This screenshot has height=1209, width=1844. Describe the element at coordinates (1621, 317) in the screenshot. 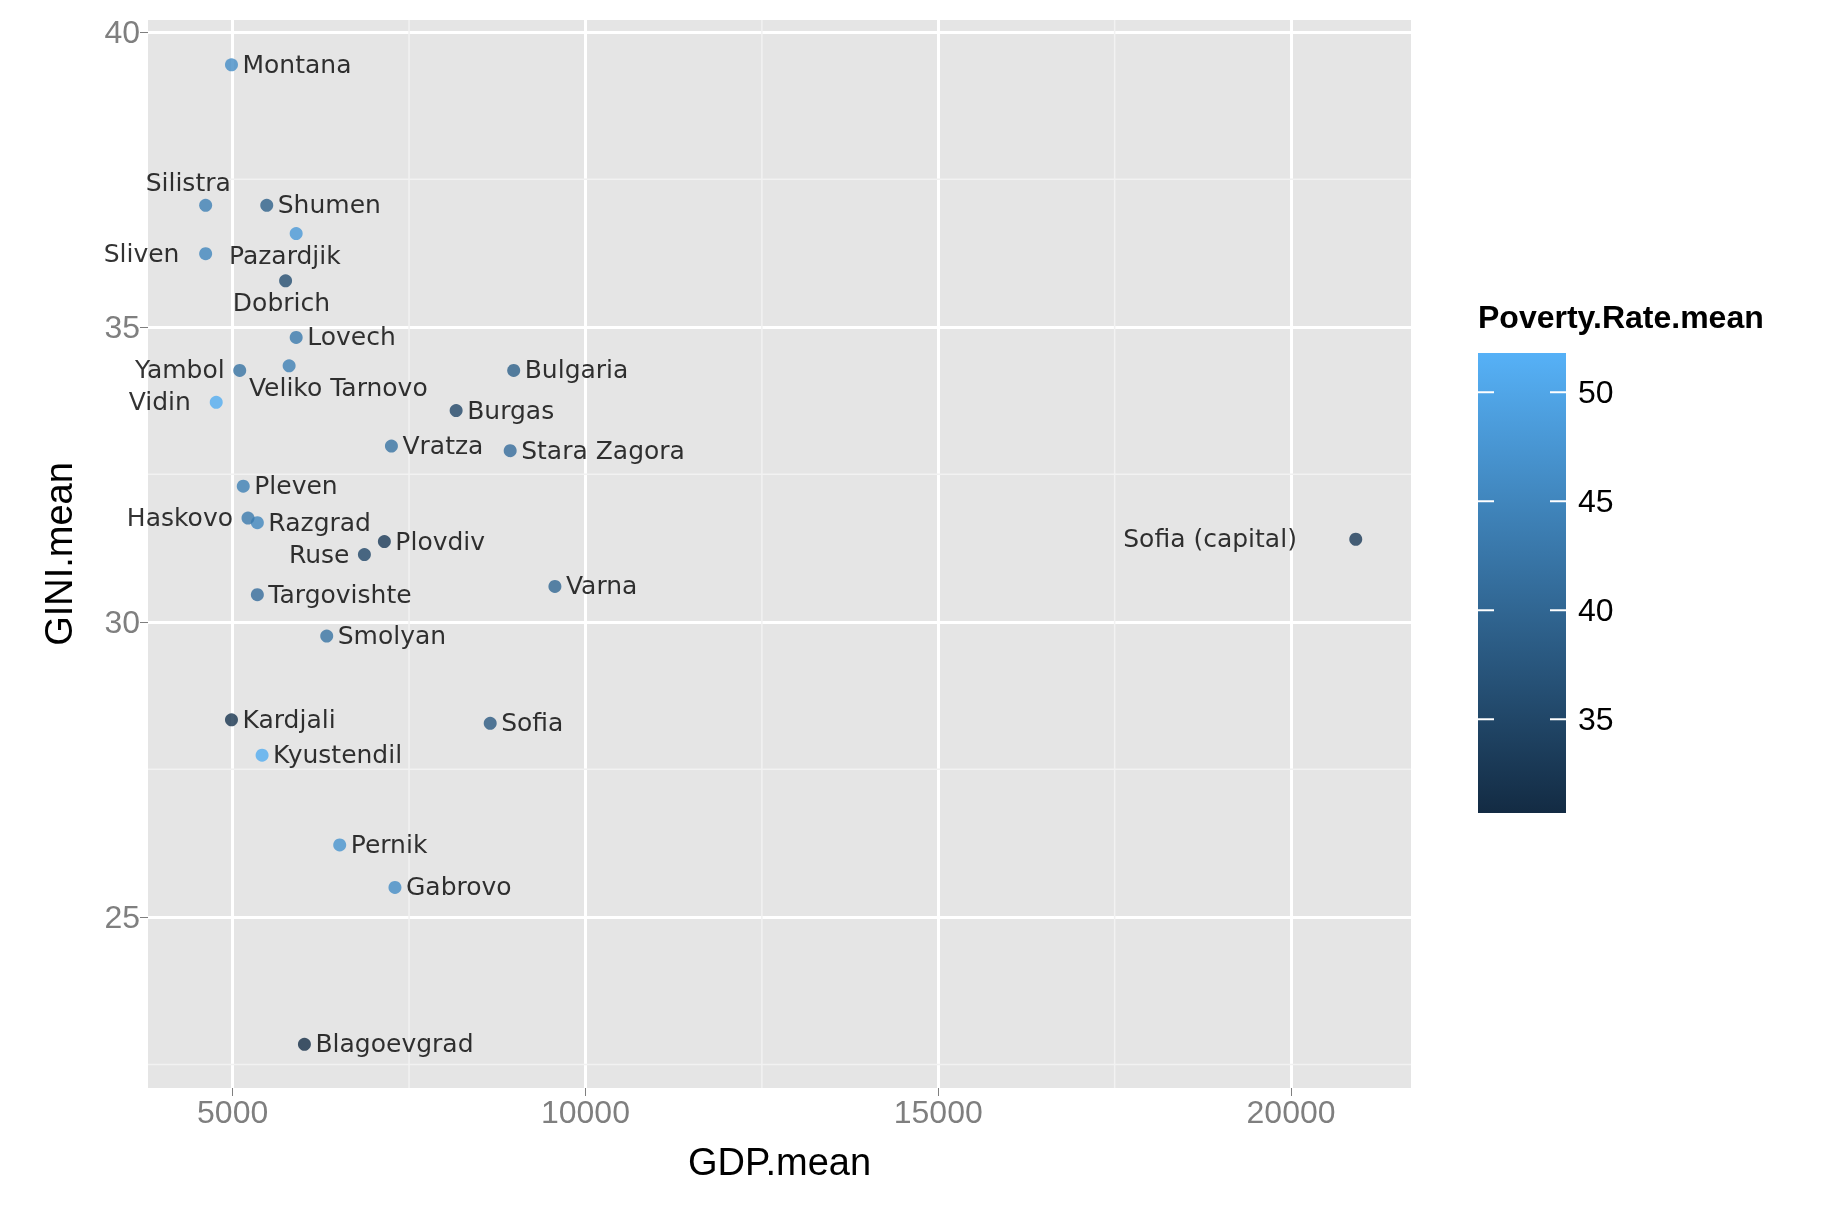

I see `color-bar-title: Poverty.Rate.mean` at that location.